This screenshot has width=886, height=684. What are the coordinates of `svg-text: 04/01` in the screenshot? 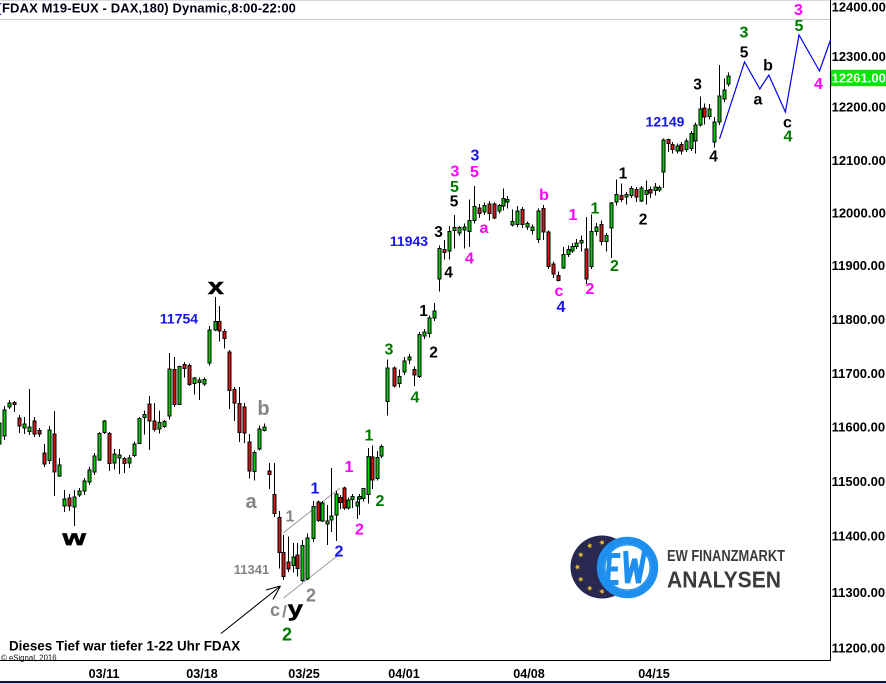 It's located at (404, 674).